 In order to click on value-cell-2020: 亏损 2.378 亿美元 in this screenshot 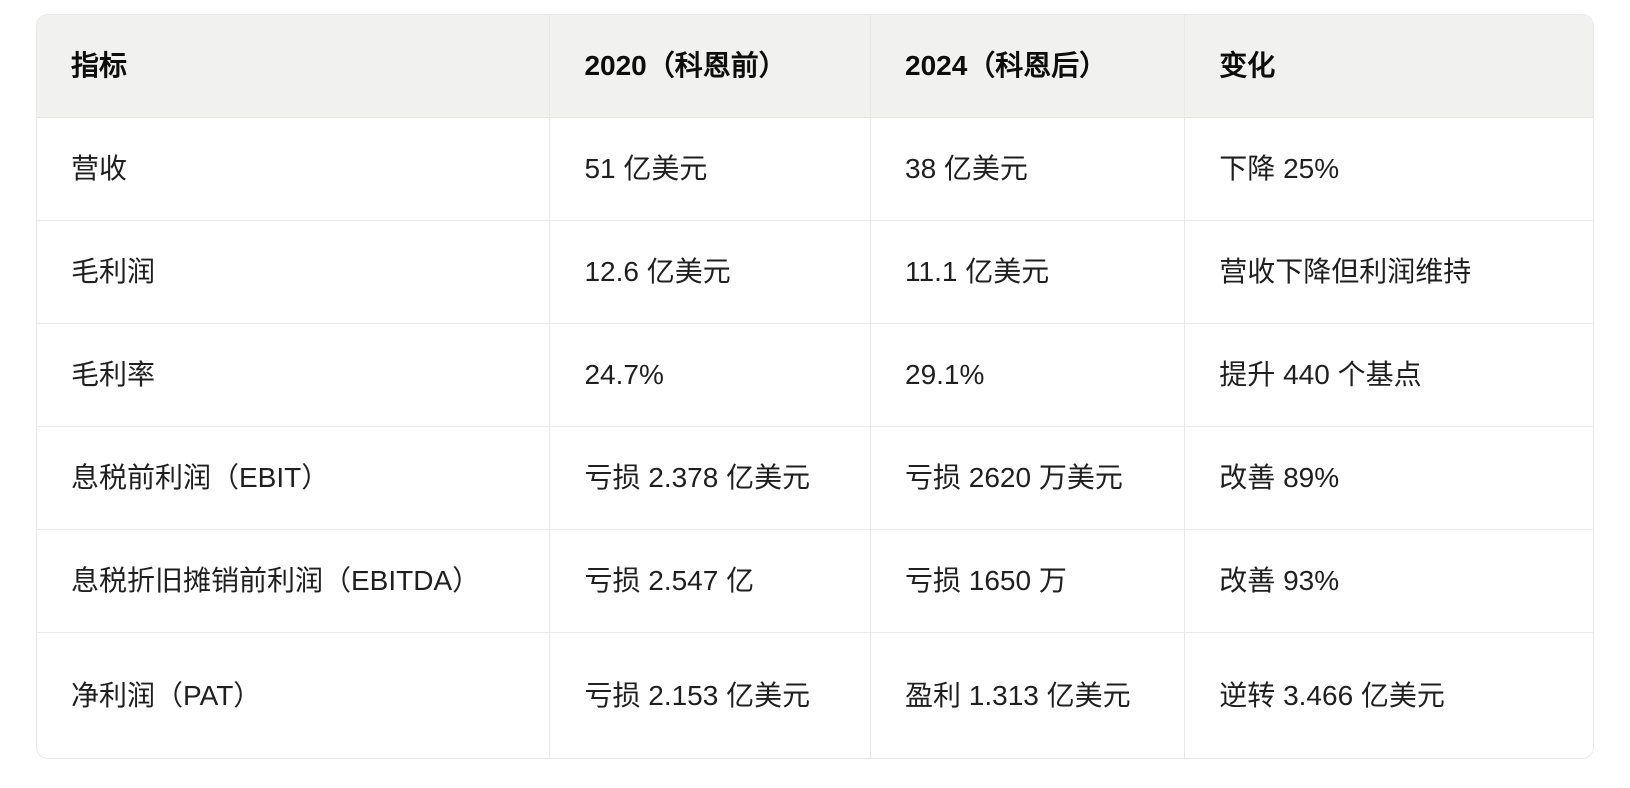, I will do `click(710, 478)`.